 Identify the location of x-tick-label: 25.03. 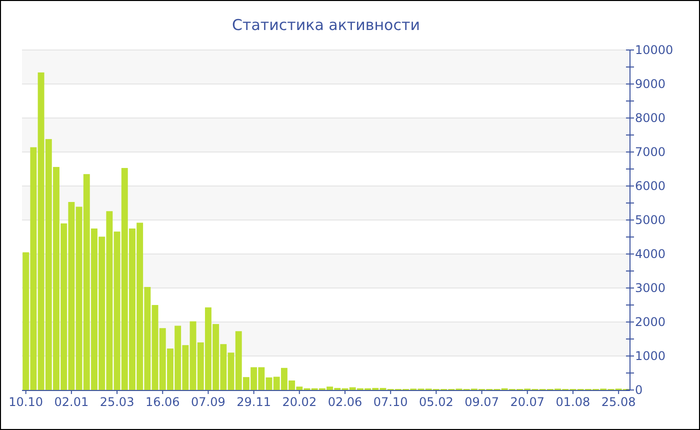
(117, 402).